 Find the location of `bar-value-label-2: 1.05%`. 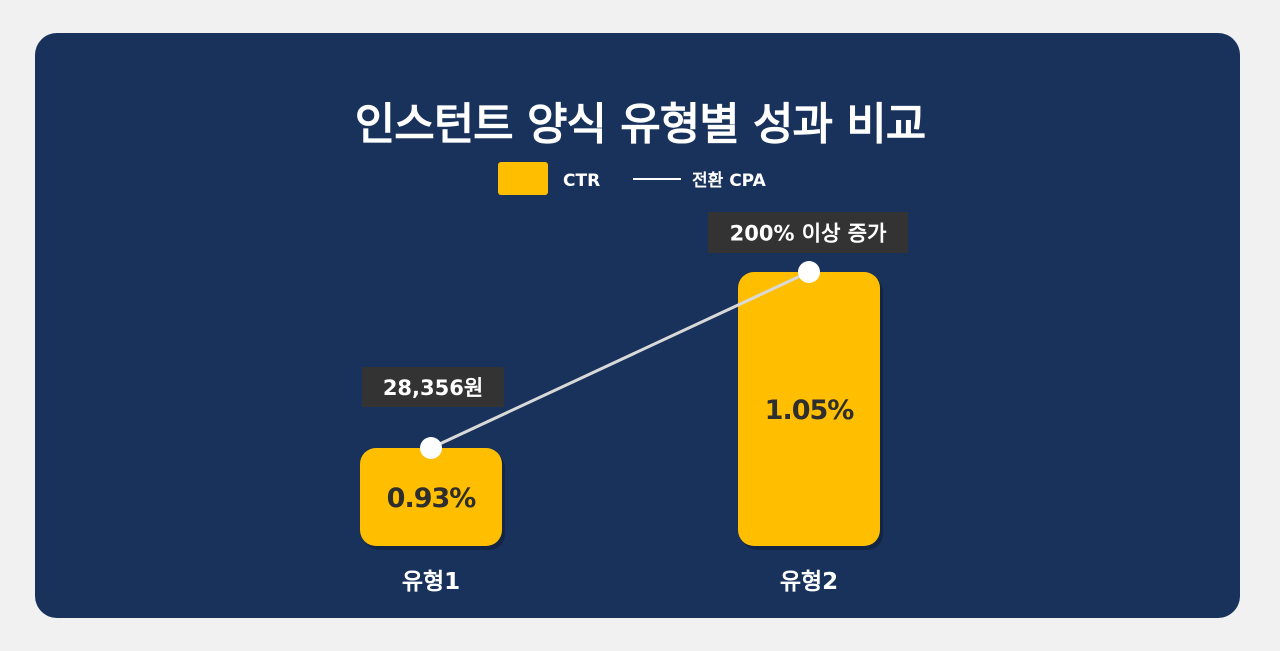

bar-value-label-2: 1.05% is located at coordinates (810, 410).